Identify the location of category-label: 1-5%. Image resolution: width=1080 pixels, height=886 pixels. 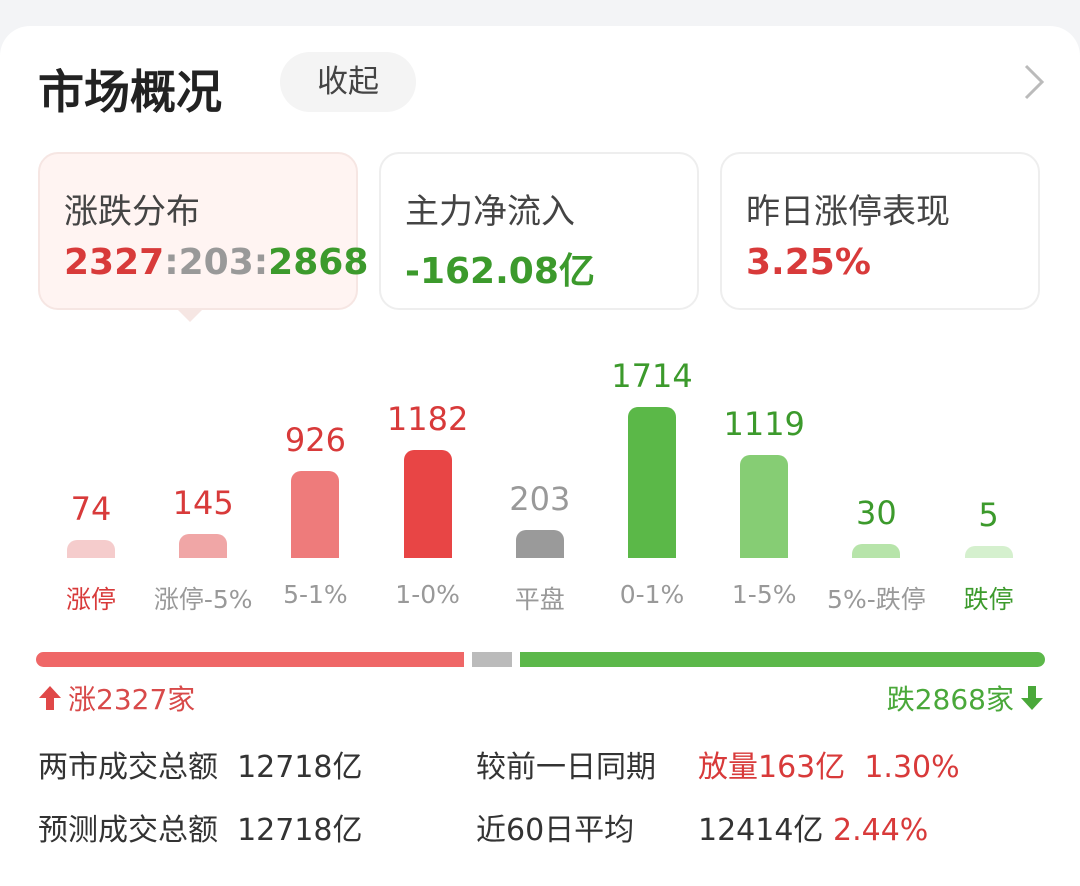
(764, 594).